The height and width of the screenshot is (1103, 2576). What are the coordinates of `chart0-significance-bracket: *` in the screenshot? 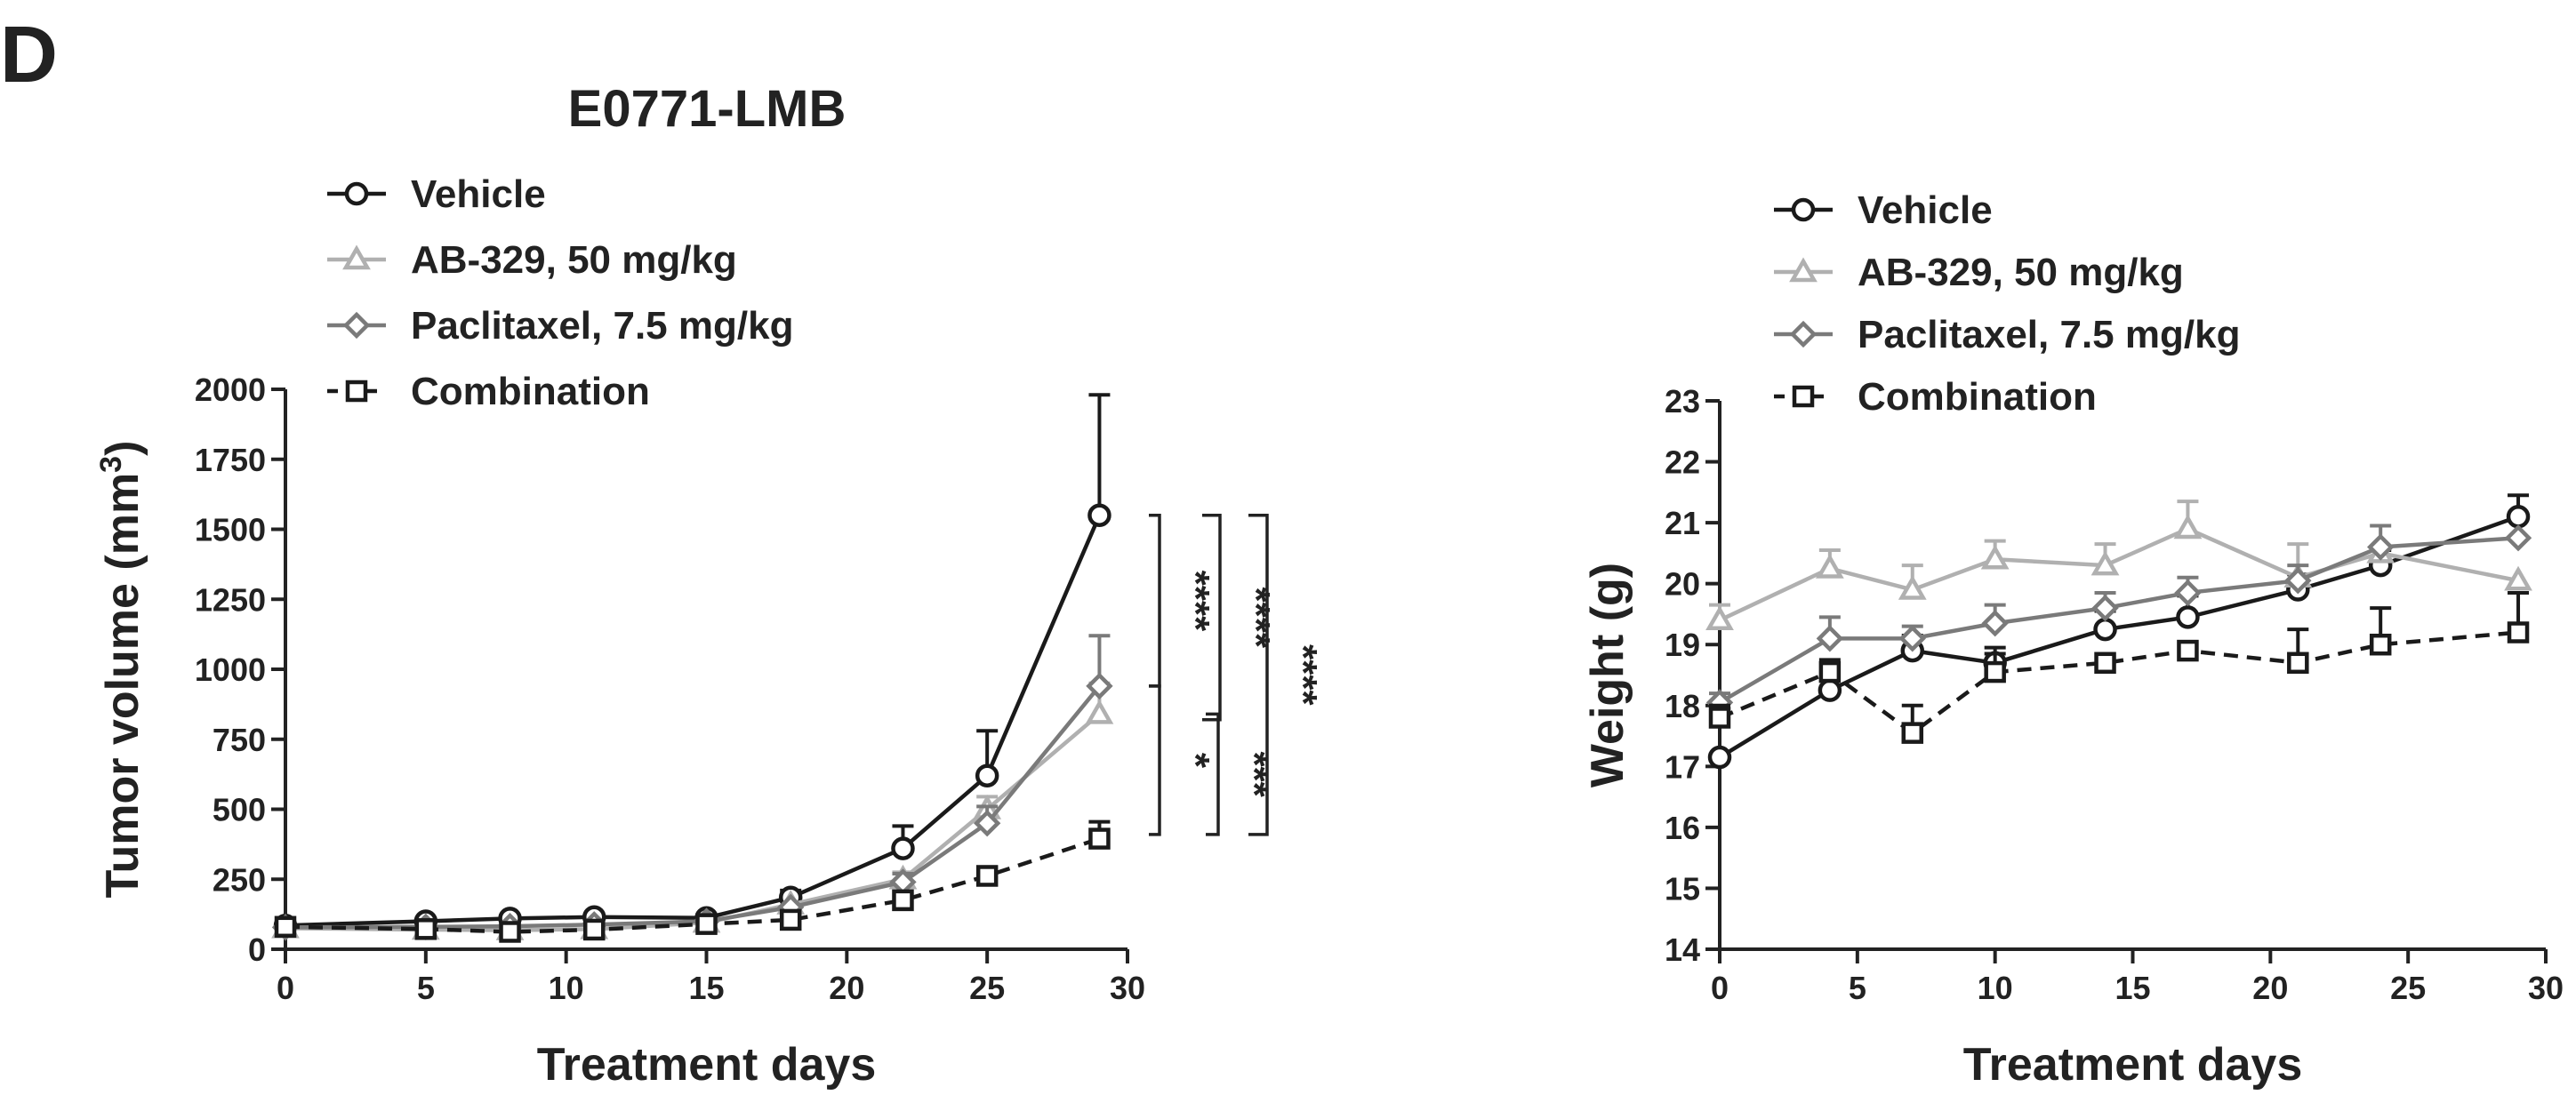 It's located at (1183, 760).